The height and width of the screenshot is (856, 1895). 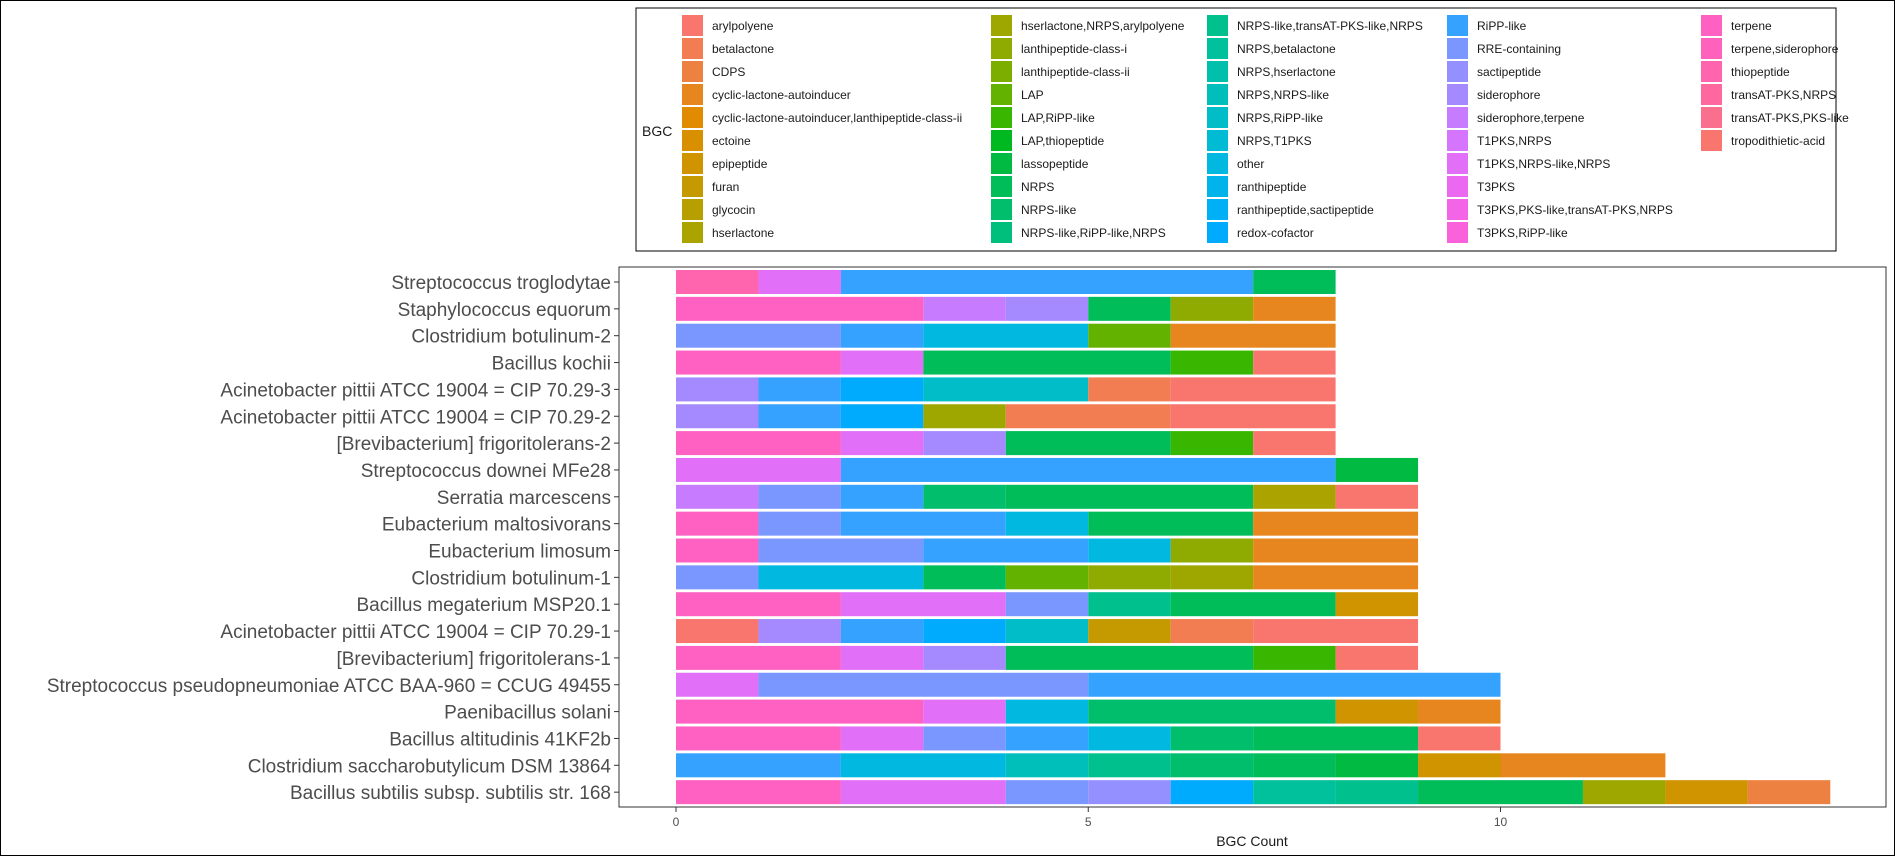 What do you see at coordinates (1760, 72) in the screenshot?
I see `legend-label: thiopeptide` at bounding box center [1760, 72].